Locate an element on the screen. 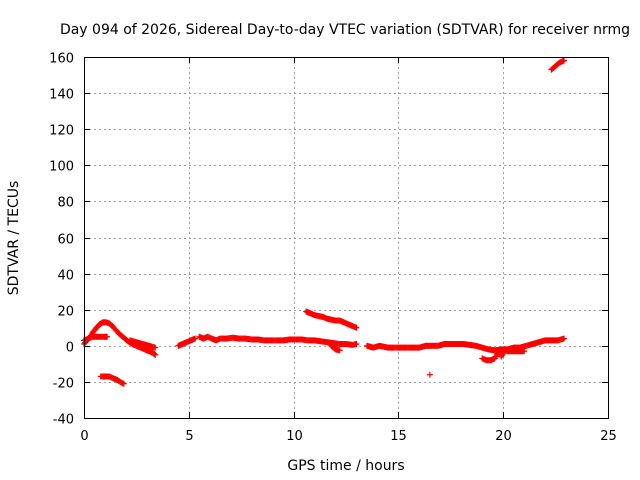  y-tick-label: 40 is located at coordinates (65, 276).